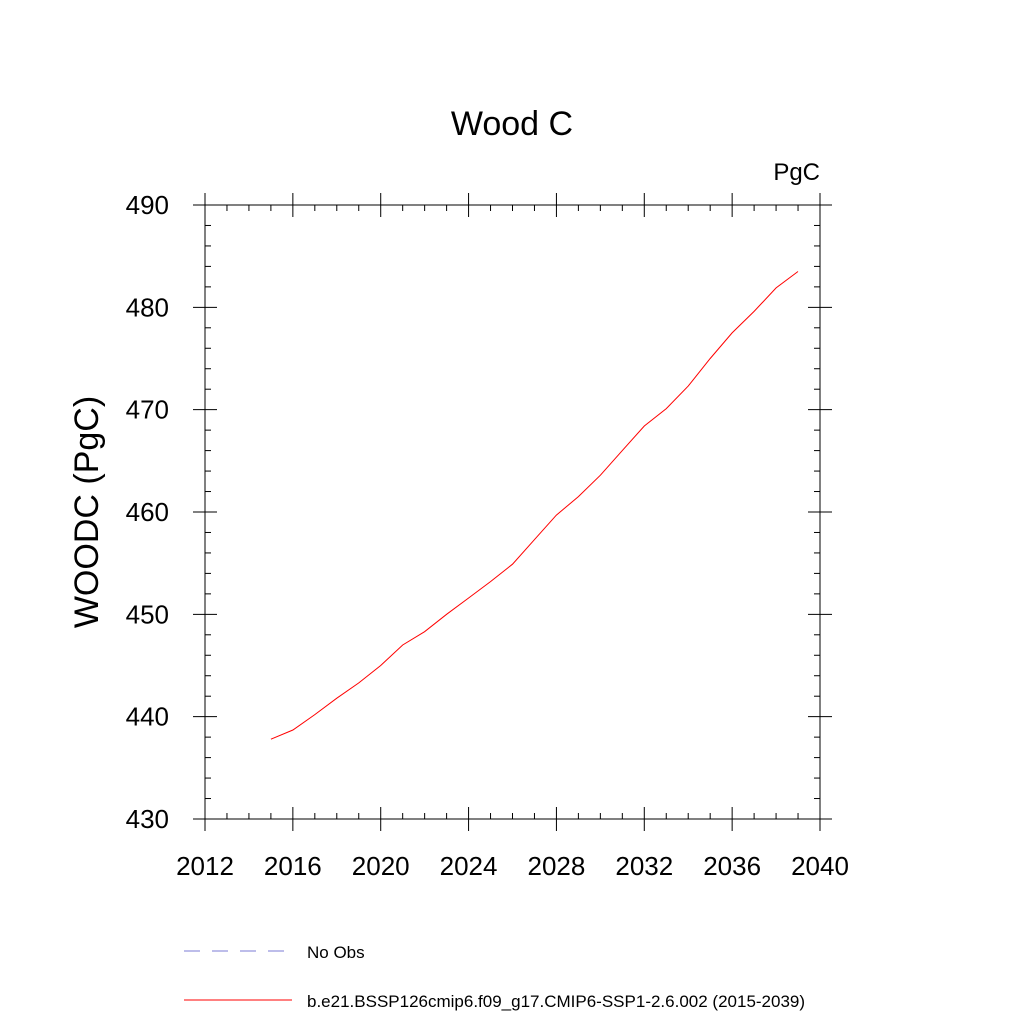 The image size is (1024, 1024). Describe the element at coordinates (147, 410) in the screenshot. I see `y-tick-label: 470` at that location.